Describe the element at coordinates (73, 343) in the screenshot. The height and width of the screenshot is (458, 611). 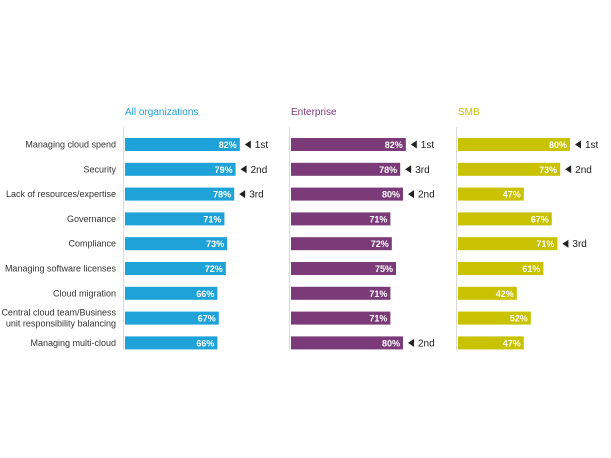
I see `category-label: Managing multi-cloud` at that location.